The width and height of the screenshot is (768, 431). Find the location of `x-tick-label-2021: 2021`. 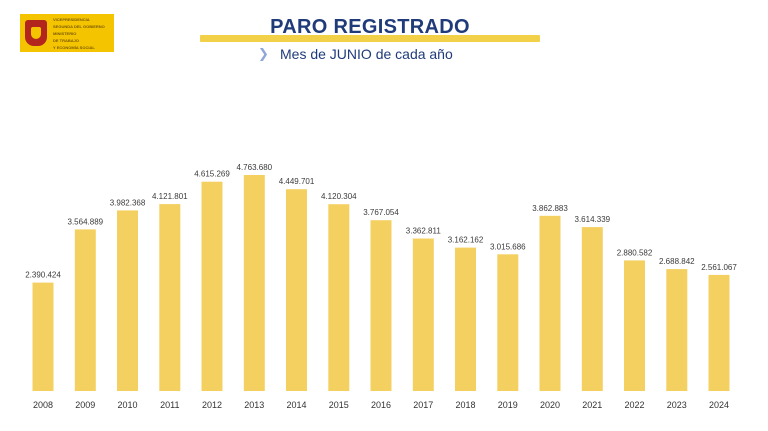

x-tick-label-2021: 2021 is located at coordinates (592, 405).